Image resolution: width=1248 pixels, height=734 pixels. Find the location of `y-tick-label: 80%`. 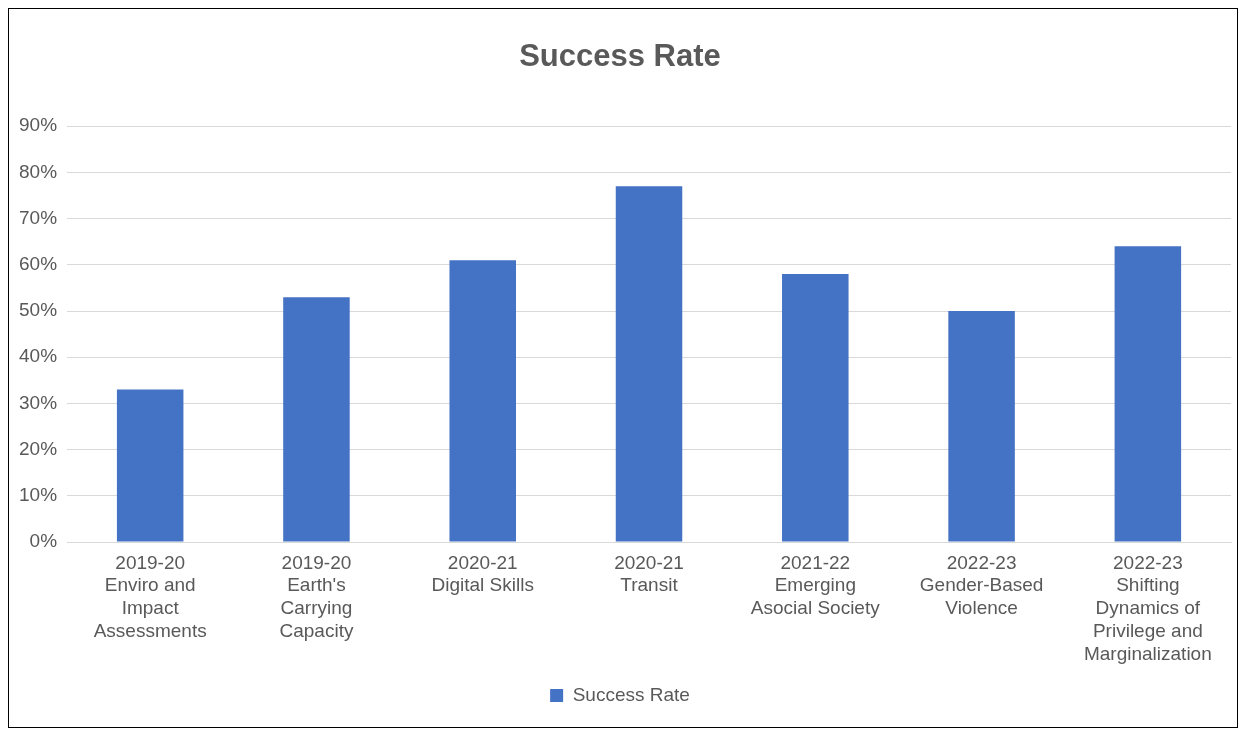

y-tick-label: 80% is located at coordinates (38, 171).